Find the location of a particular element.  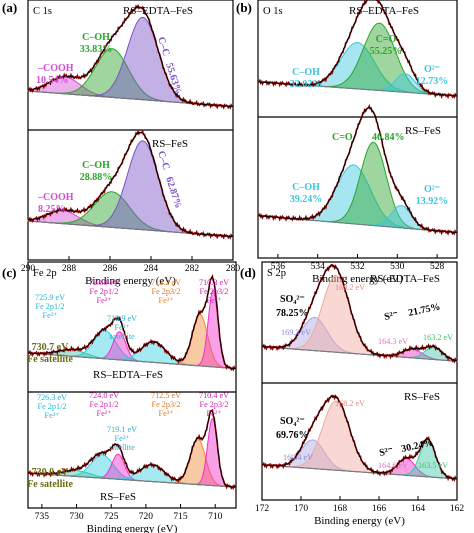

peak-energy-label: 163.5 eV is located at coordinates (433, 465).